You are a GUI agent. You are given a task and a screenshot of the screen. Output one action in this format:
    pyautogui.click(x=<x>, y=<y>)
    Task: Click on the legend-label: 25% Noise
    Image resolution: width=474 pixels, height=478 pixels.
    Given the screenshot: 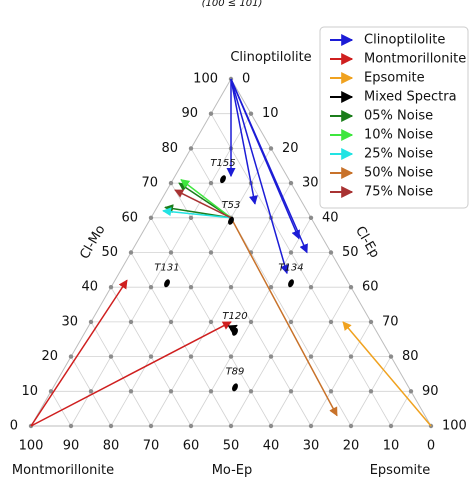 What is the action you would take?
    pyautogui.click(x=398, y=154)
    